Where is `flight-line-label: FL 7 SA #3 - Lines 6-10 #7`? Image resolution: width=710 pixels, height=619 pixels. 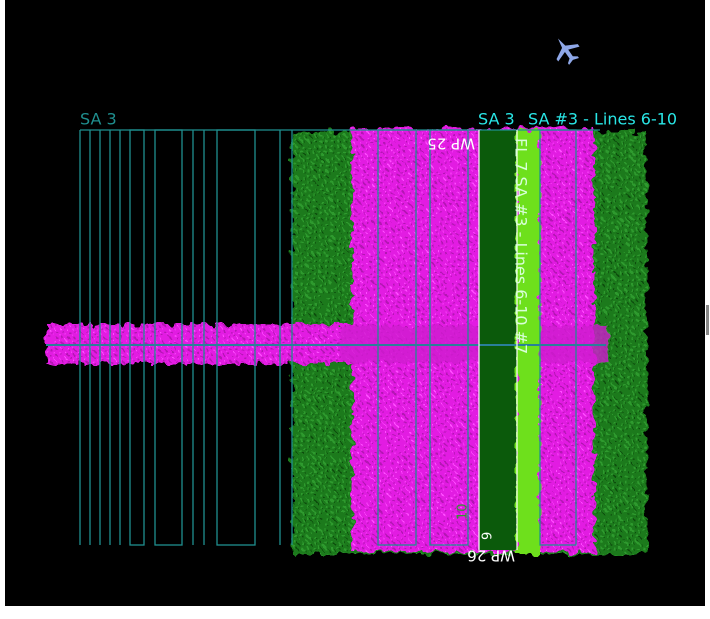 flight-line-label: FL 7 SA #3 - Lines 6-10 #7 is located at coordinates (521, 246).